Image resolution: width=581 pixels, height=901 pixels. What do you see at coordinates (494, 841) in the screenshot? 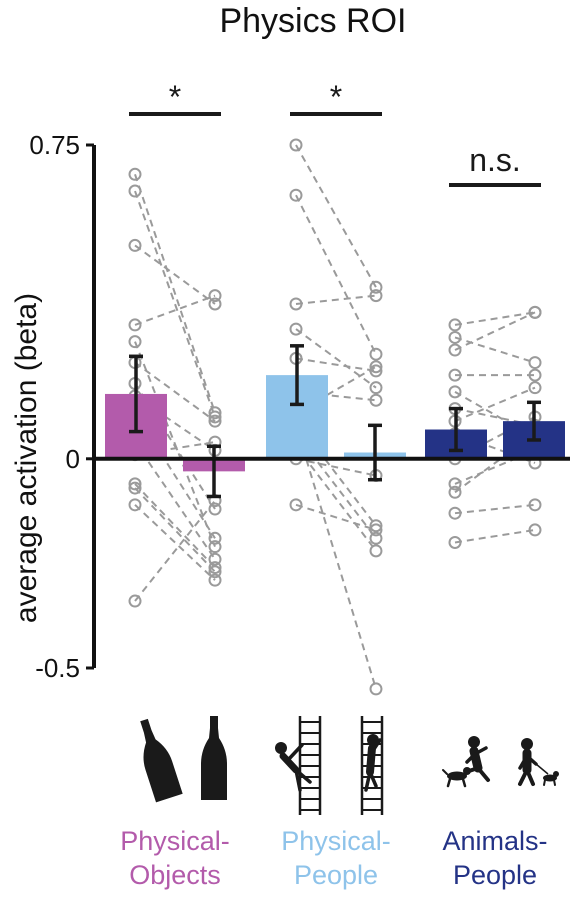
I see `group-label-line1: Animals-` at bounding box center [494, 841].